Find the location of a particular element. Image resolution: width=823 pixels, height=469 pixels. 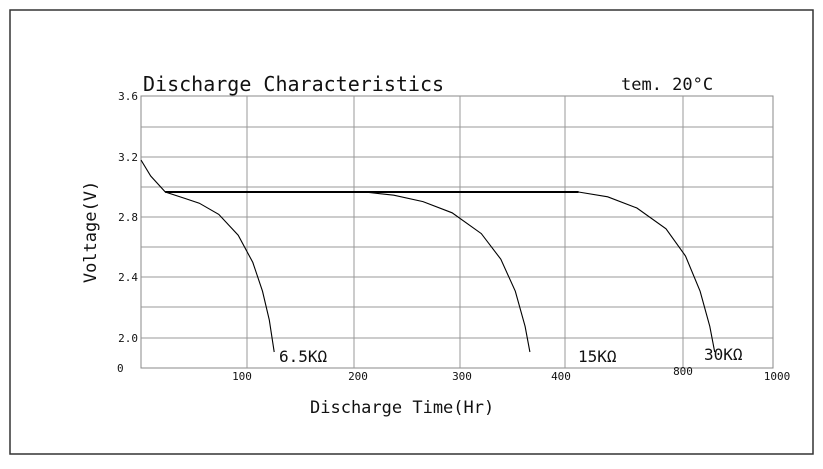

y-tick-label-2: 2.8 is located at coordinates (128, 217).